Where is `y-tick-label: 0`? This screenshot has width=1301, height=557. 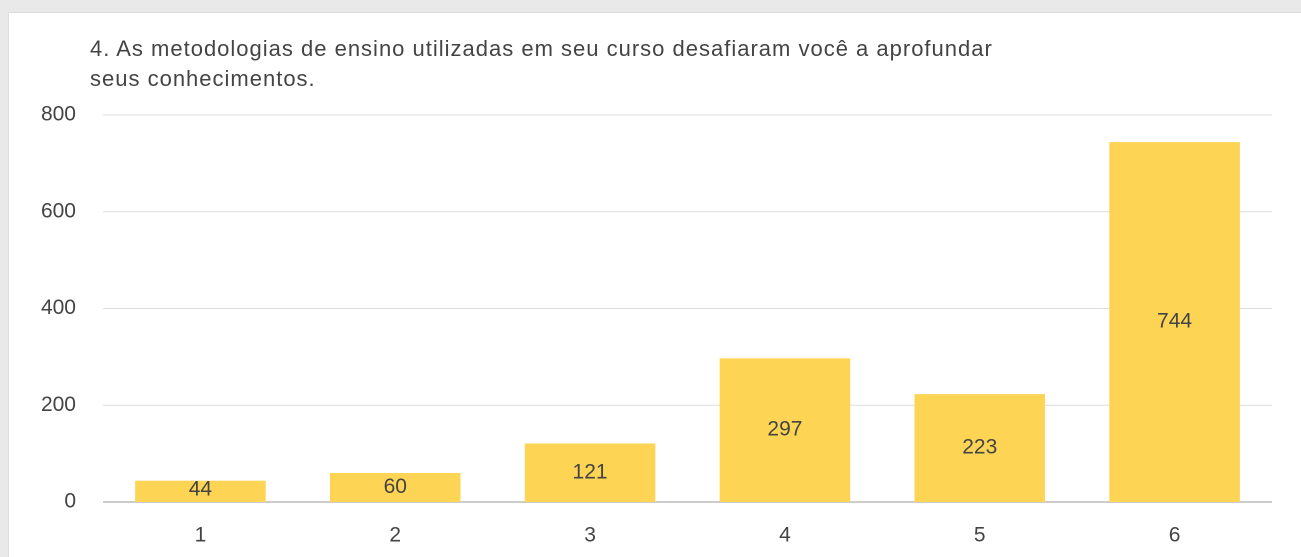 y-tick-label: 0 is located at coordinates (70, 501).